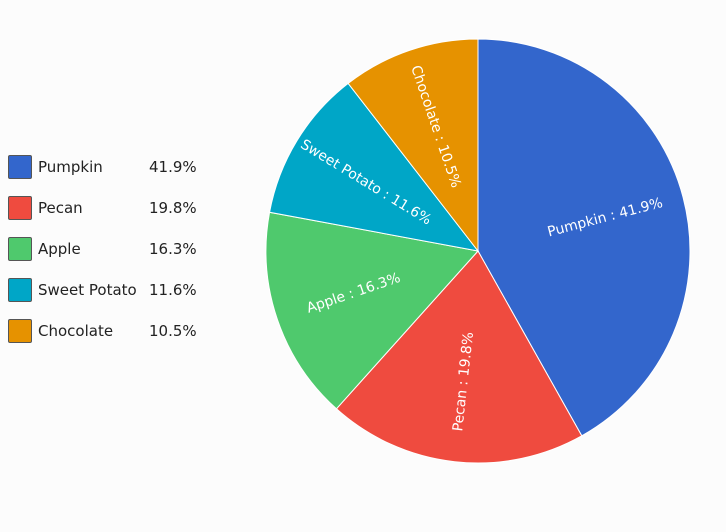  Describe the element at coordinates (87, 290) in the screenshot. I see `legend-label: Sweet Potato` at that location.